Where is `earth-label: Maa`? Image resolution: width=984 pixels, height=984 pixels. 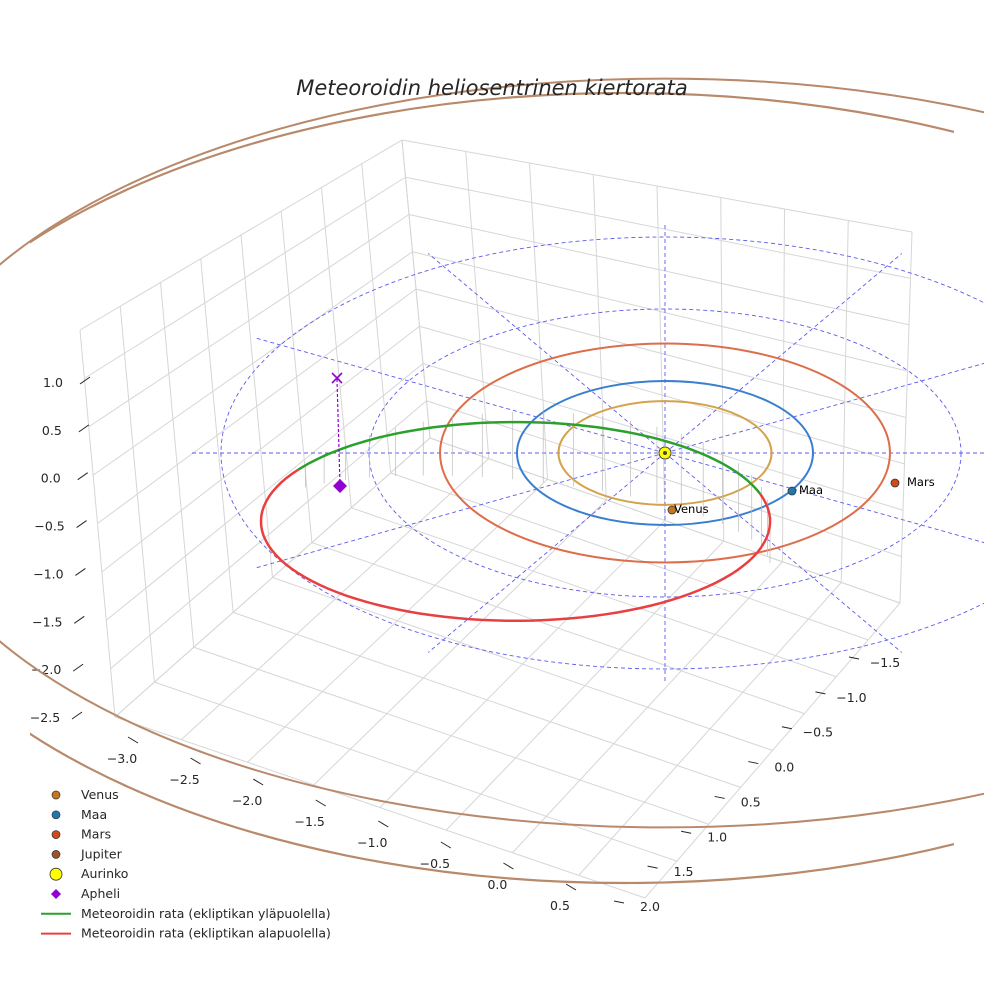
earth-label: Maa is located at coordinates (811, 490).